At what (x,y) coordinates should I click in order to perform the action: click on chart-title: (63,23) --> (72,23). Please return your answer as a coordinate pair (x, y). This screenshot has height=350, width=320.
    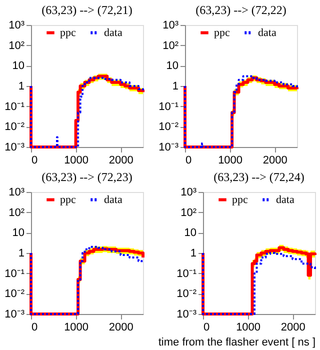
    Looking at the image, I should click on (87, 177).